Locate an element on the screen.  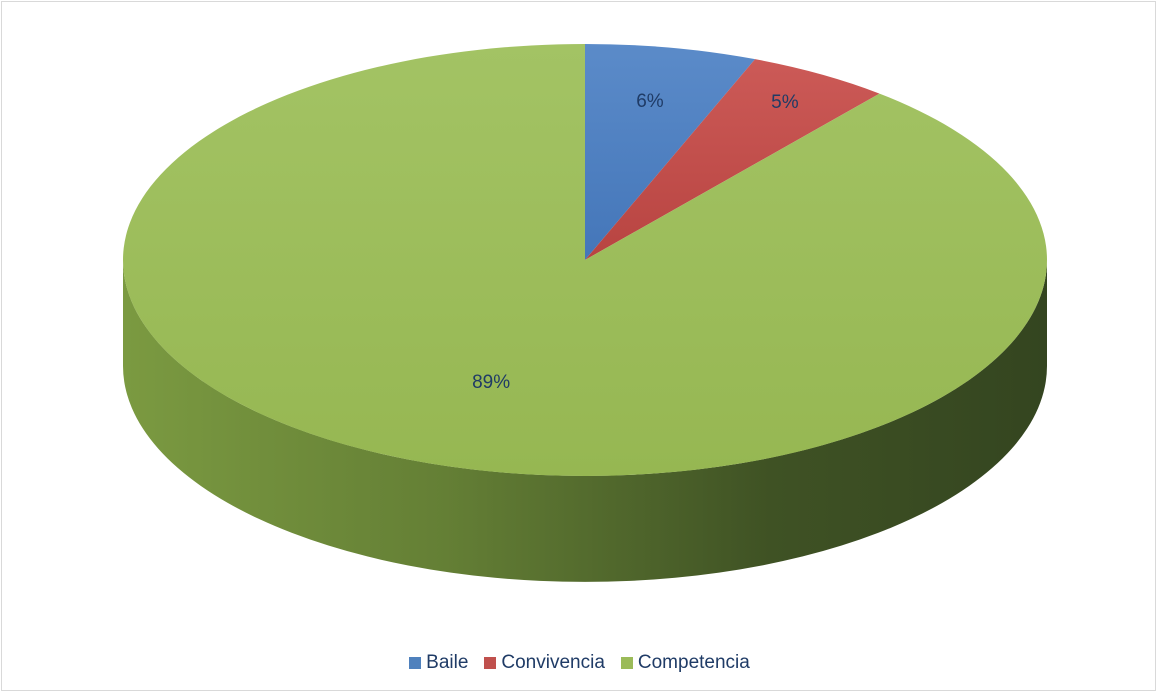
legend-swatch-competencia is located at coordinates (626, 663).